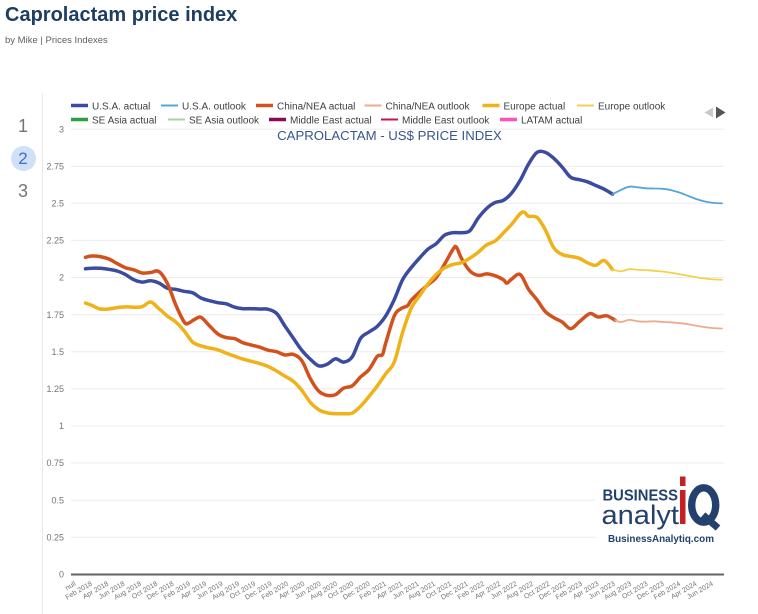  What do you see at coordinates (632, 106) in the screenshot?
I see `svg-text: Europe outlook` at bounding box center [632, 106].